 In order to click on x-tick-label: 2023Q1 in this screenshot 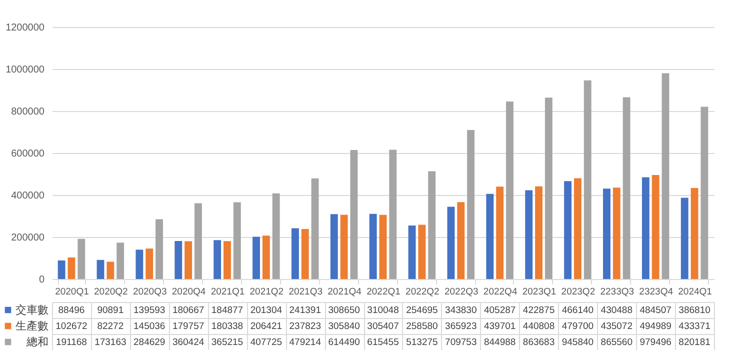, I will do `click(539, 292)`.